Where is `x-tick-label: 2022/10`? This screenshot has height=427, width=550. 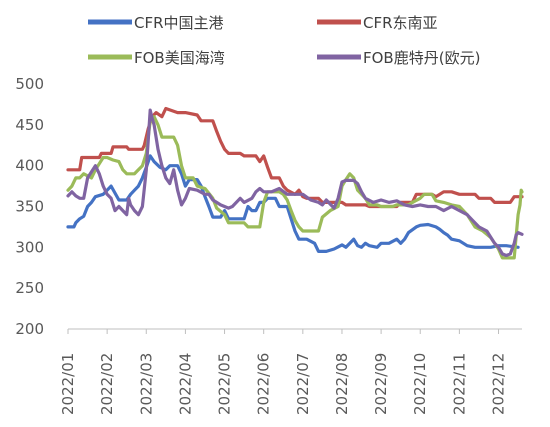 x-tick-label: 2022/10 is located at coordinates (420, 384).